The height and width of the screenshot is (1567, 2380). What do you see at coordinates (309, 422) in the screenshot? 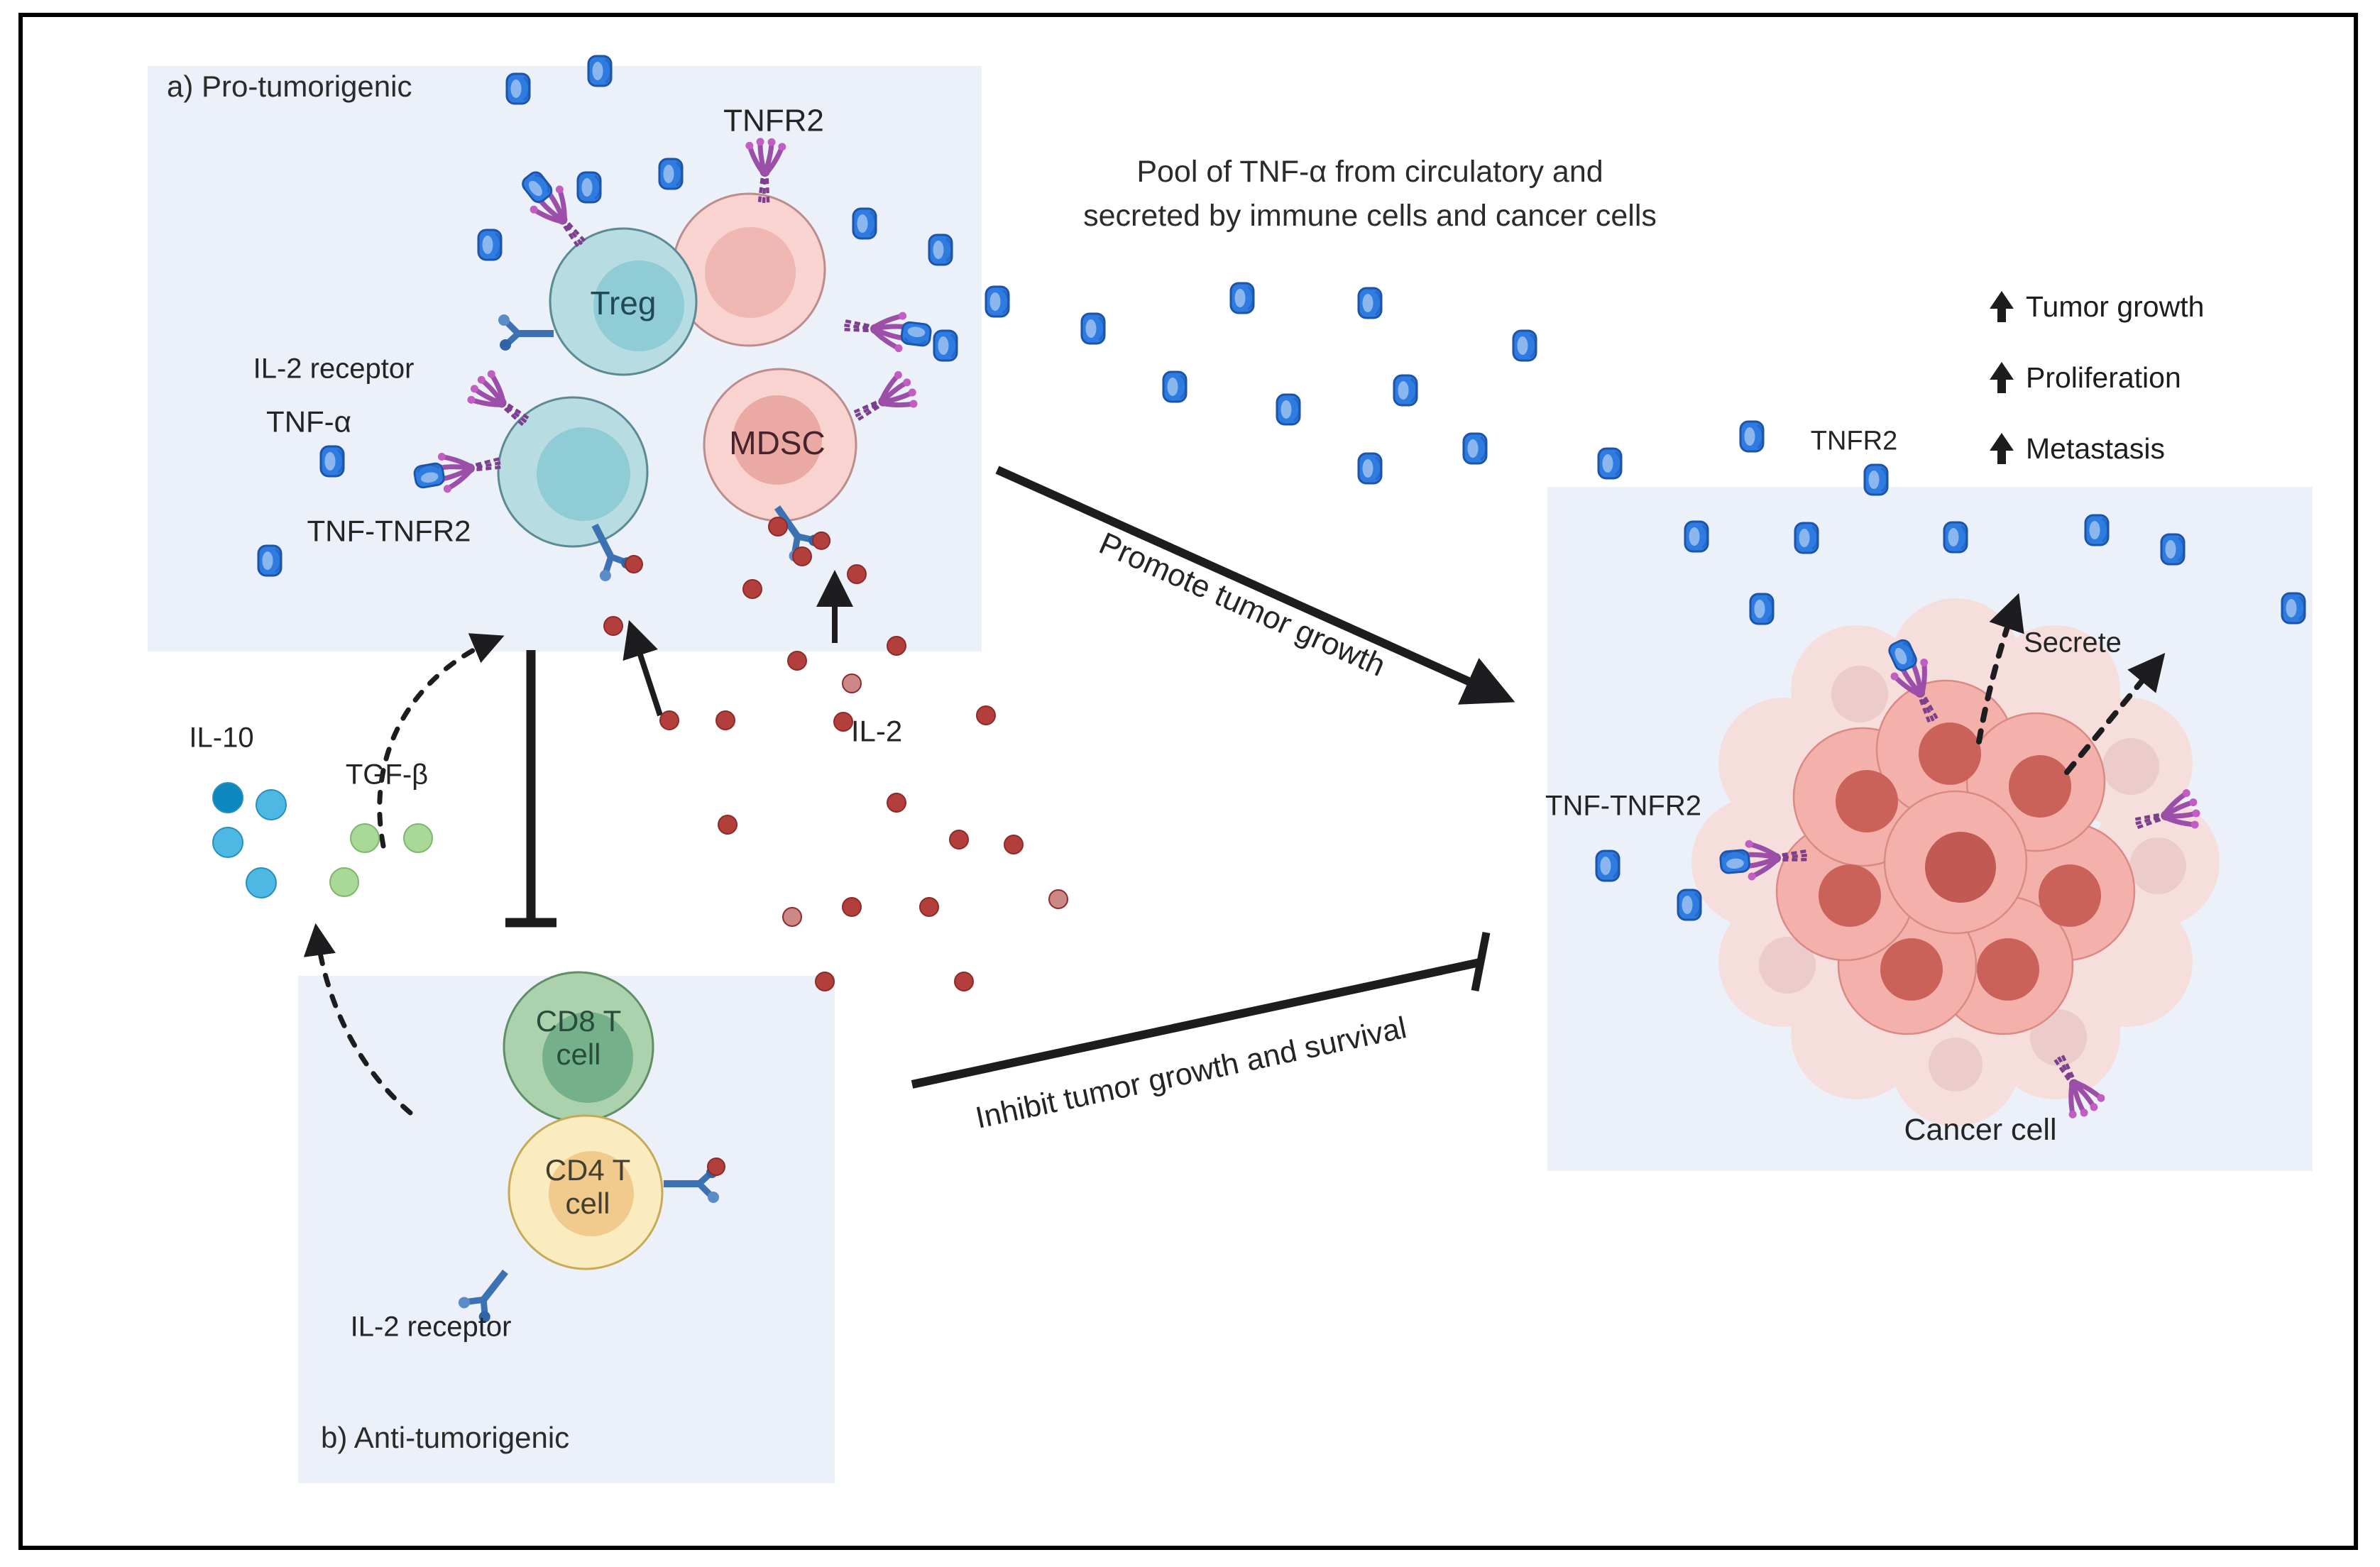
I see `tnf-alpha-label: TNF-α` at bounding box center [309, 422].